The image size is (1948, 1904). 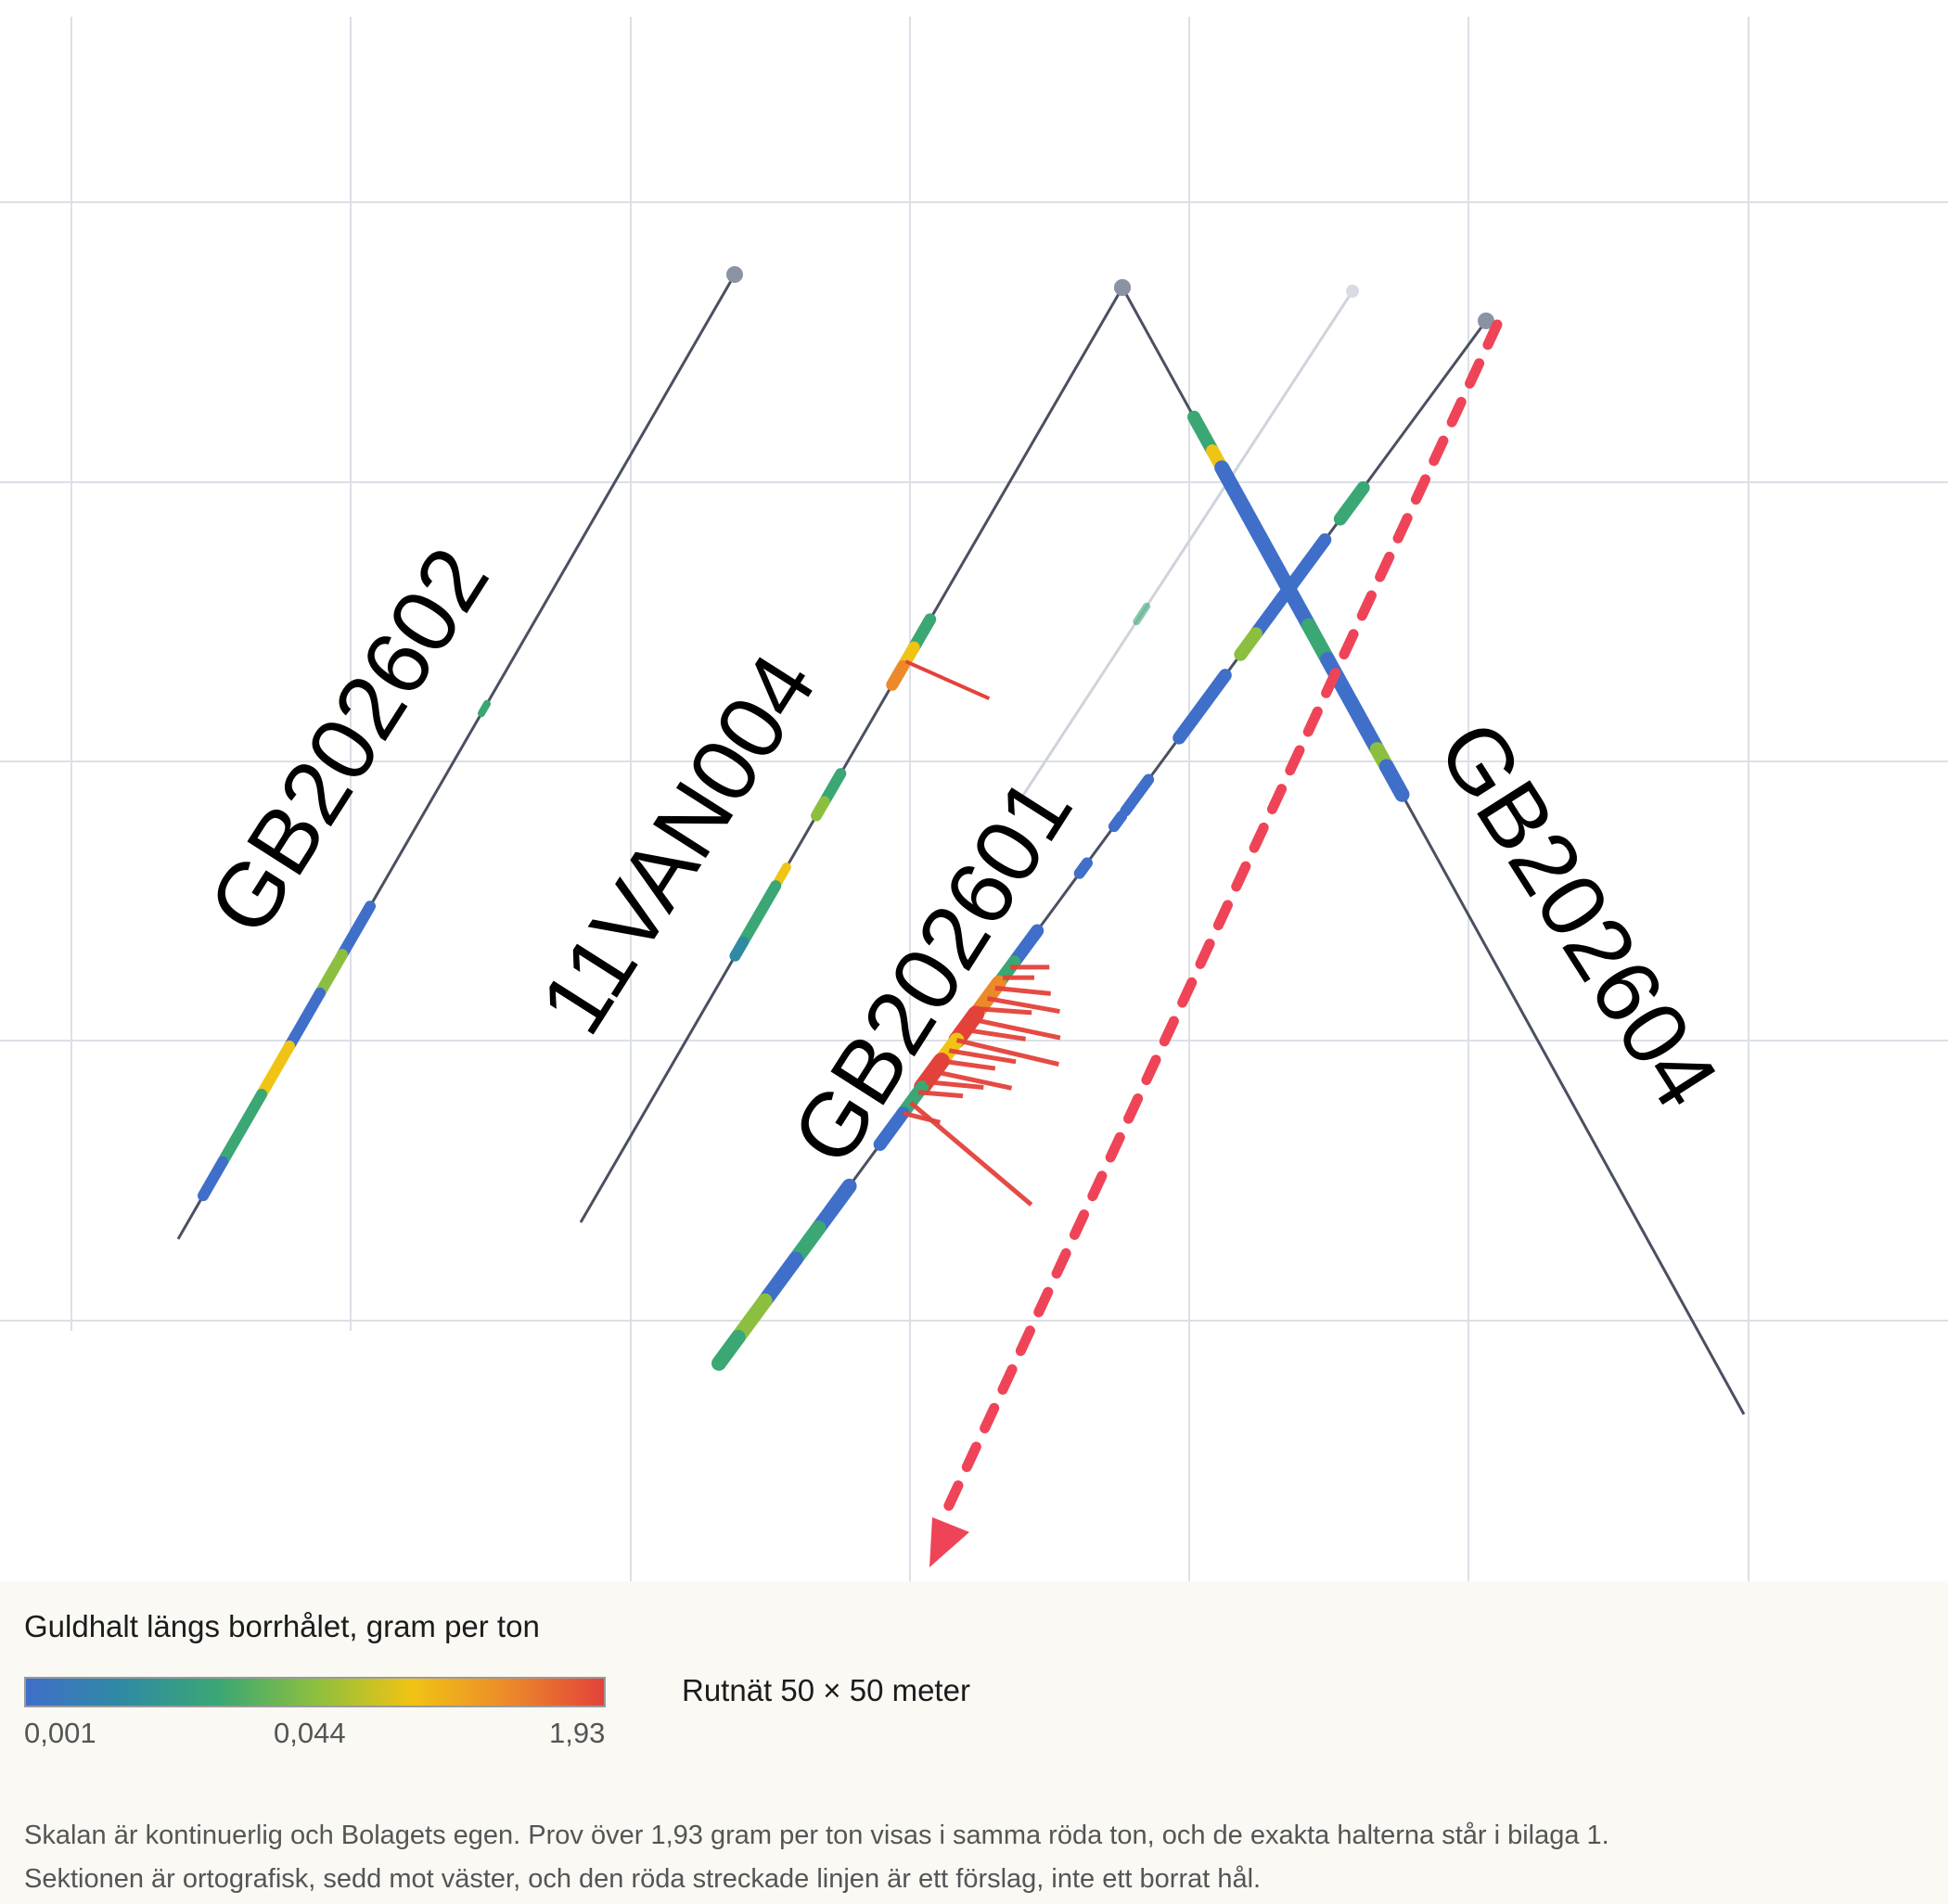 What do you see at coordinates (348, 741) in the screenshot?
I see `hole-label-gb202602: GB202602` at bounding box center [348, 741].